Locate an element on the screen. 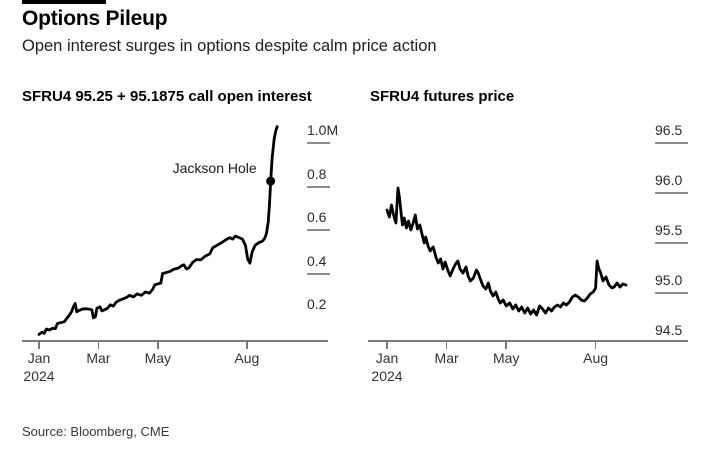 This screenshot has height=450, width=727. y-tick-label: 0.4 is located at coordinates (317, 260).